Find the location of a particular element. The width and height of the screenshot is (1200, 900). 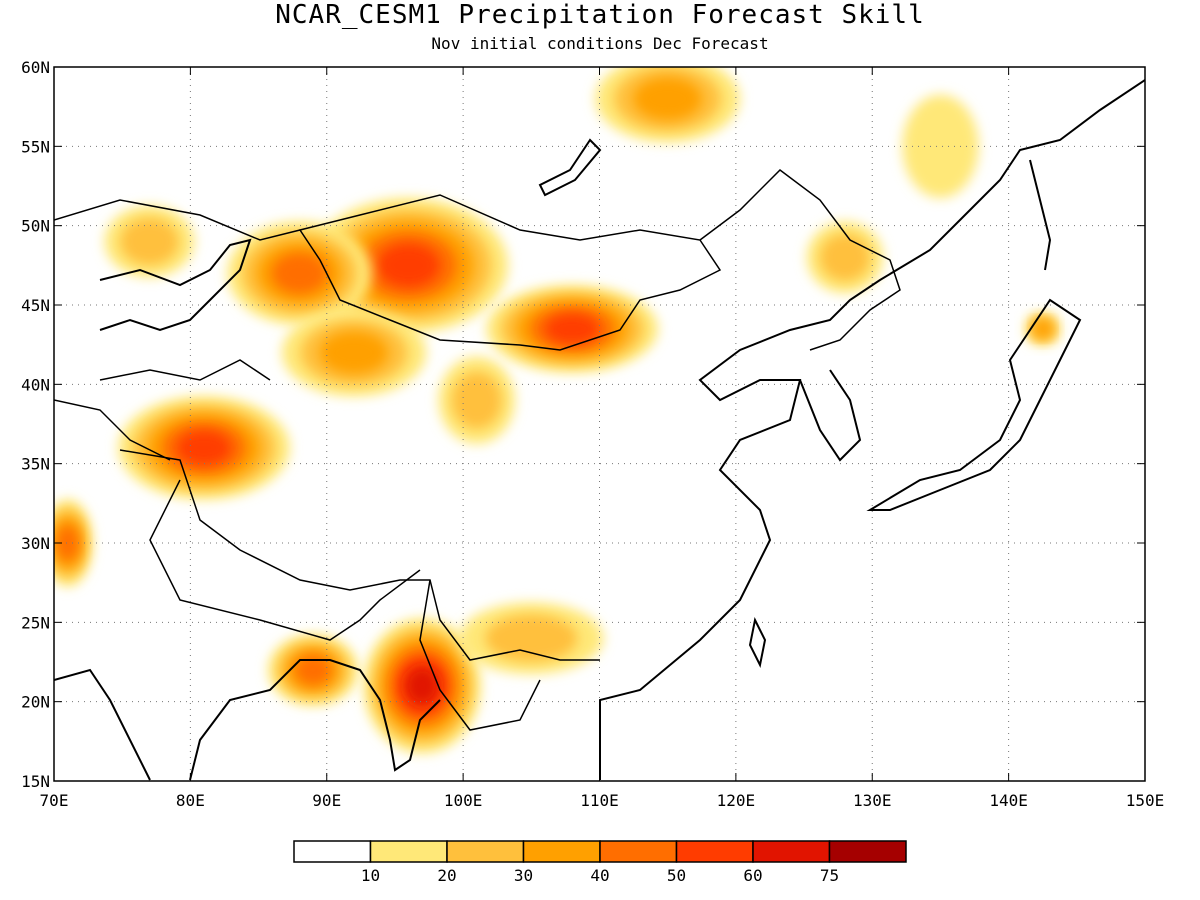

lake-baikal is located at coordinates (570, 167).